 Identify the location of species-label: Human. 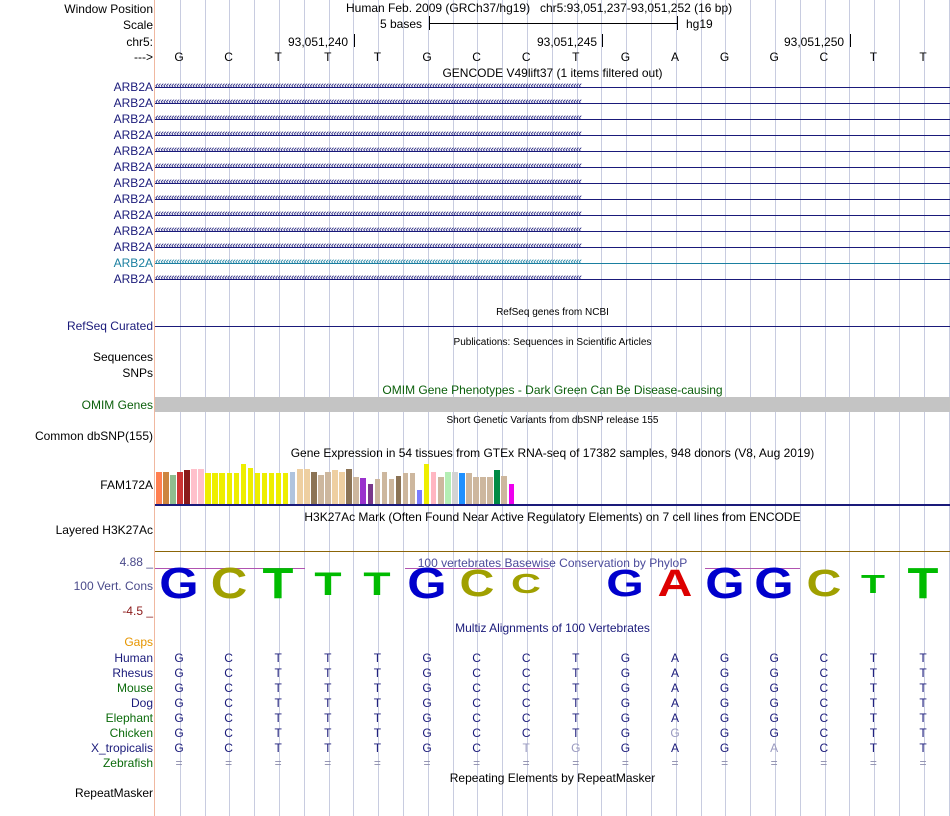
(133, 658).